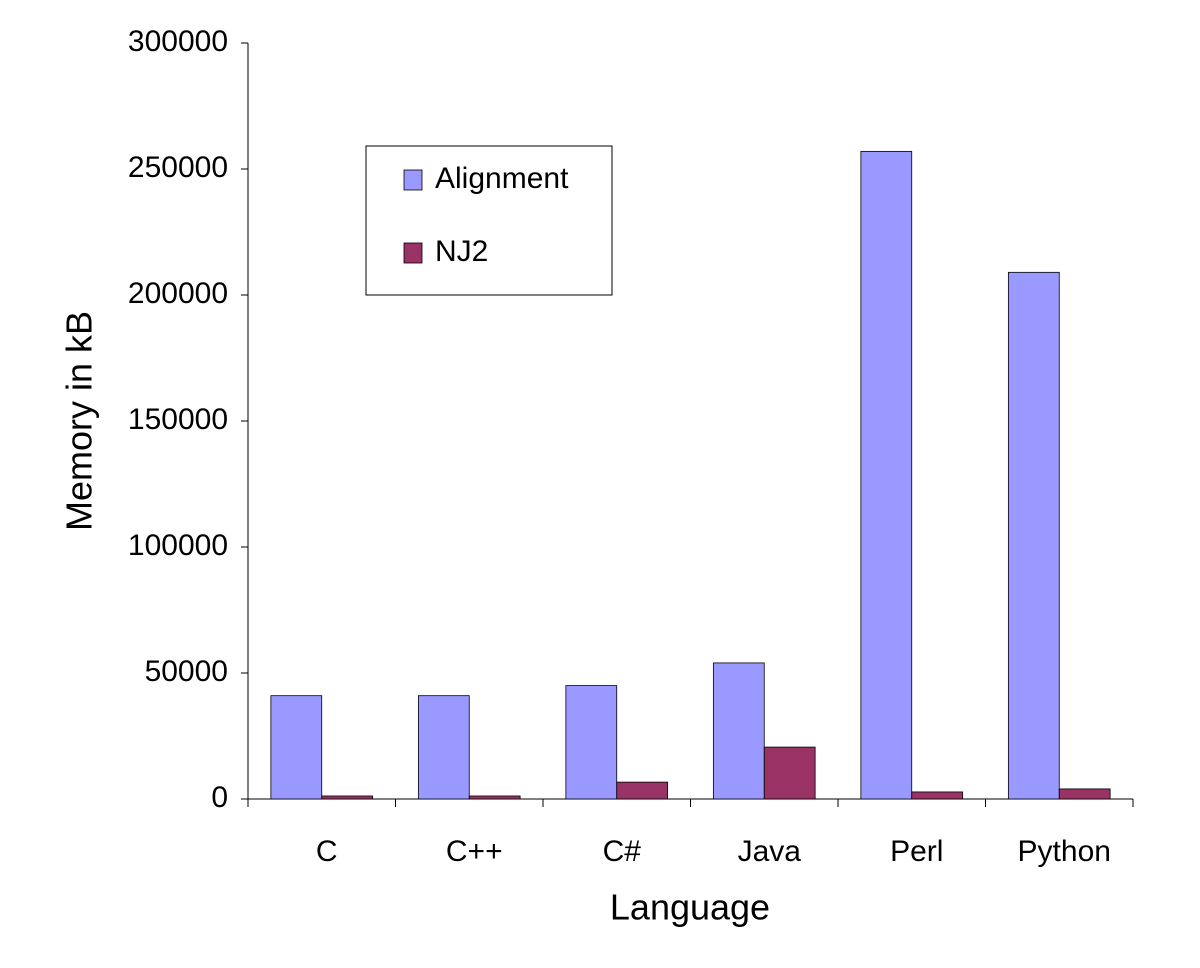  What do you see at coordinates (79, 421) in the screenshot?
I see `y-axis-title: Memory in kB` at bounding box center [79, 421].